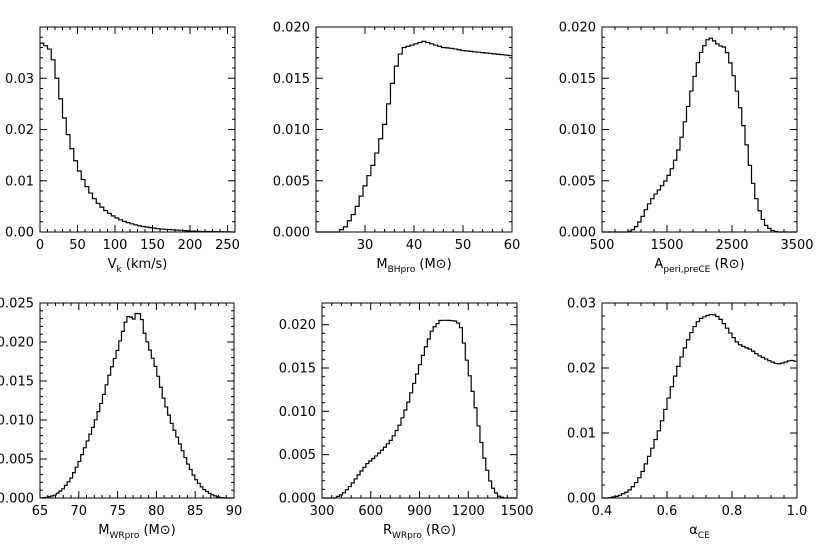 The height and width of the screenshot is (547, 830). I want to click on x-tick-label: 100, so click(115, 245).